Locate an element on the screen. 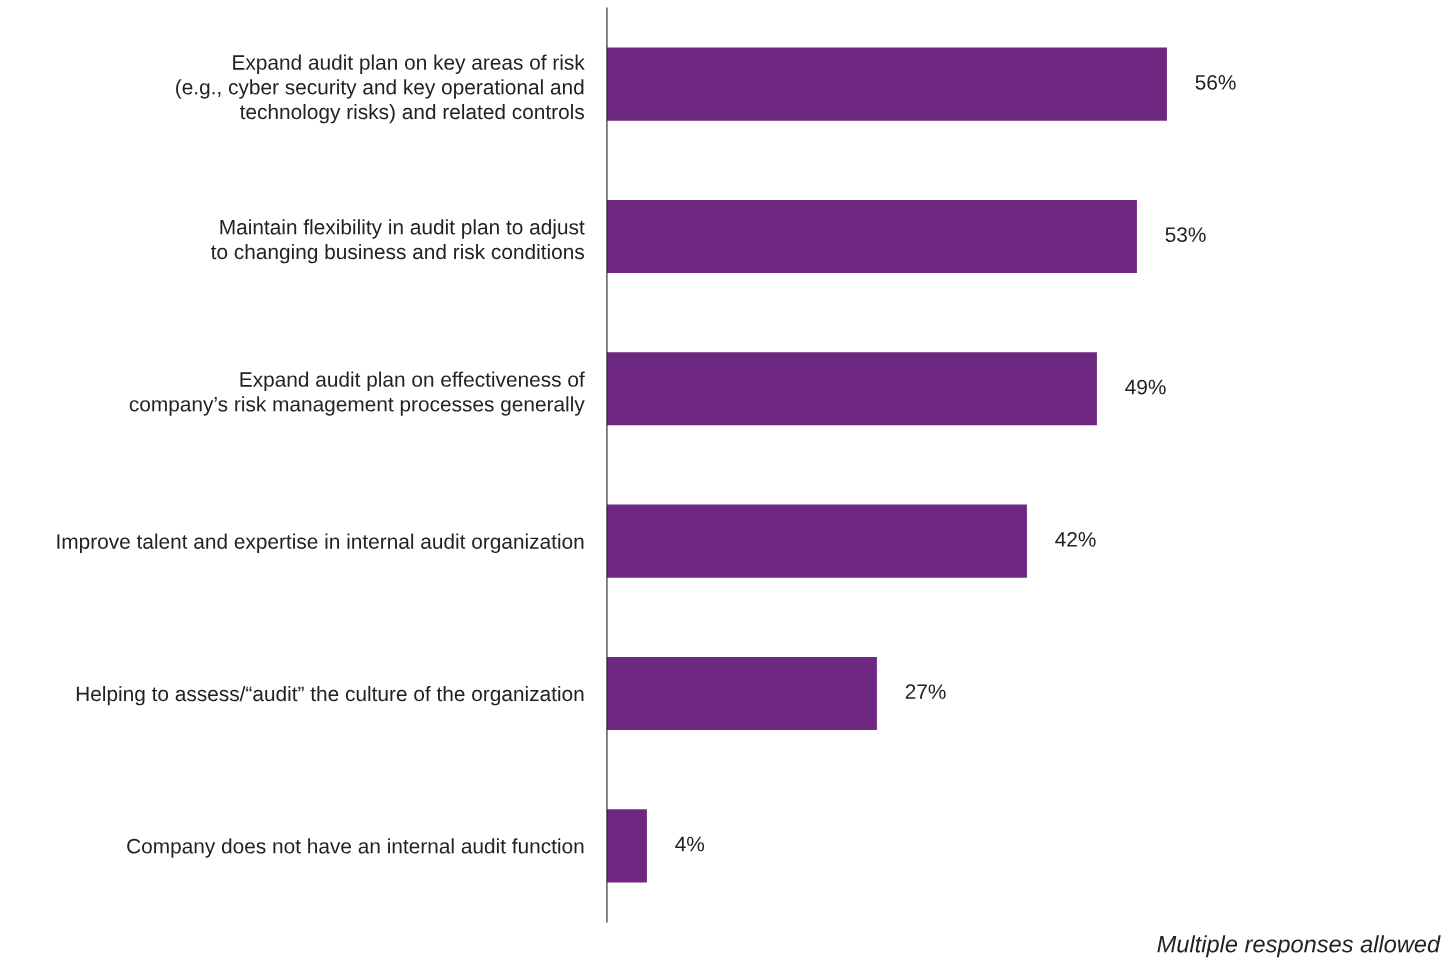 The height and width of the screenshot is (961, 1443). data-label: 42% is located at coordinates (1075, 539).